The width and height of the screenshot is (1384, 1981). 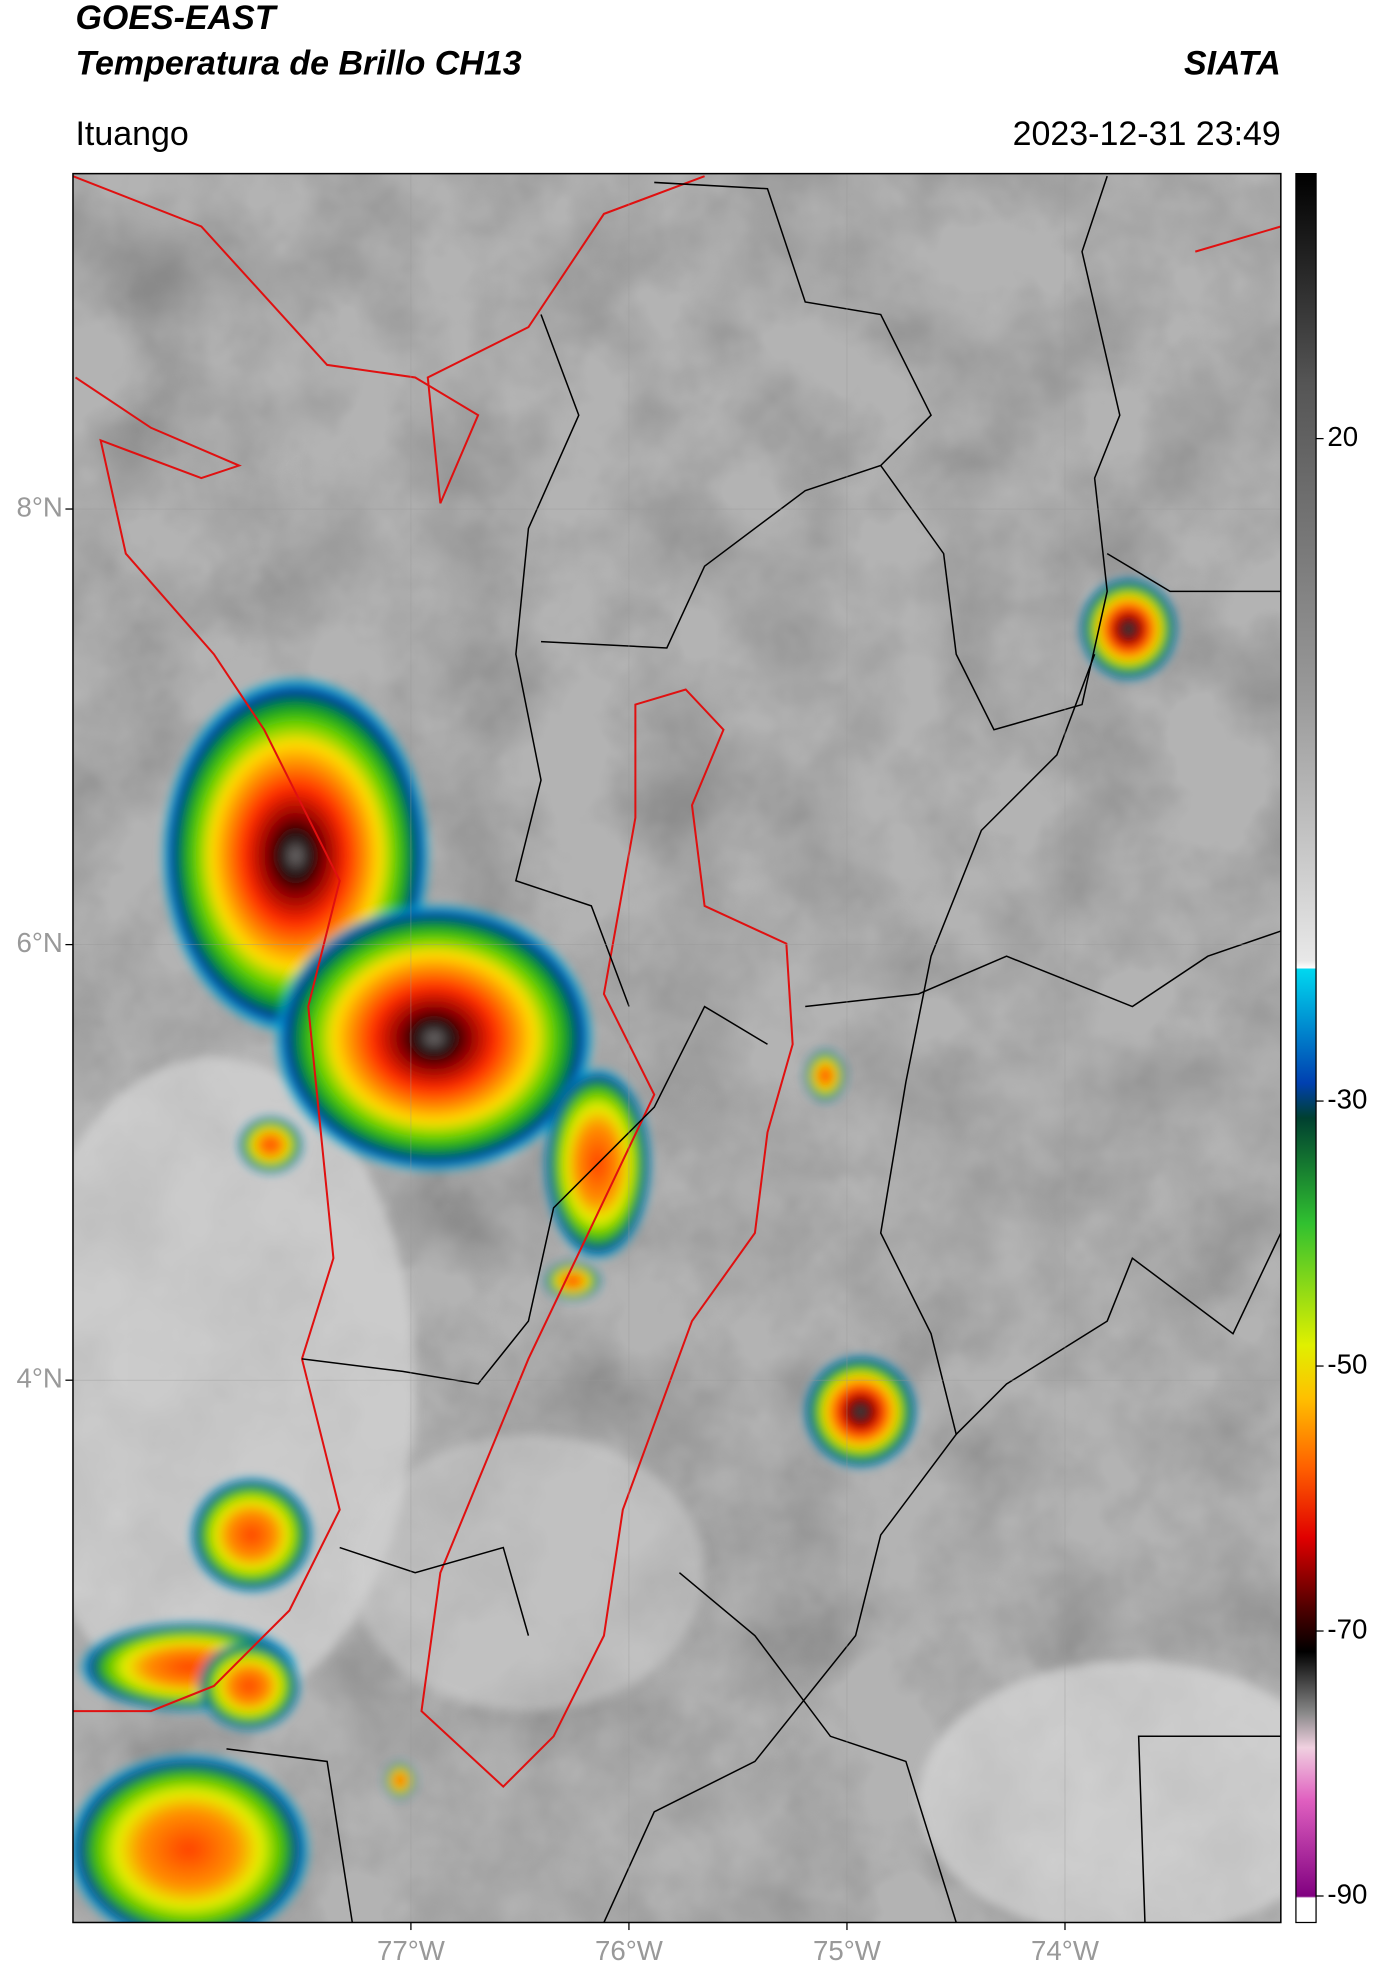 What do you see at coordinates (131, 134) in the screenshot?
I see `region: Ituango` at bounding box center [131, 134].